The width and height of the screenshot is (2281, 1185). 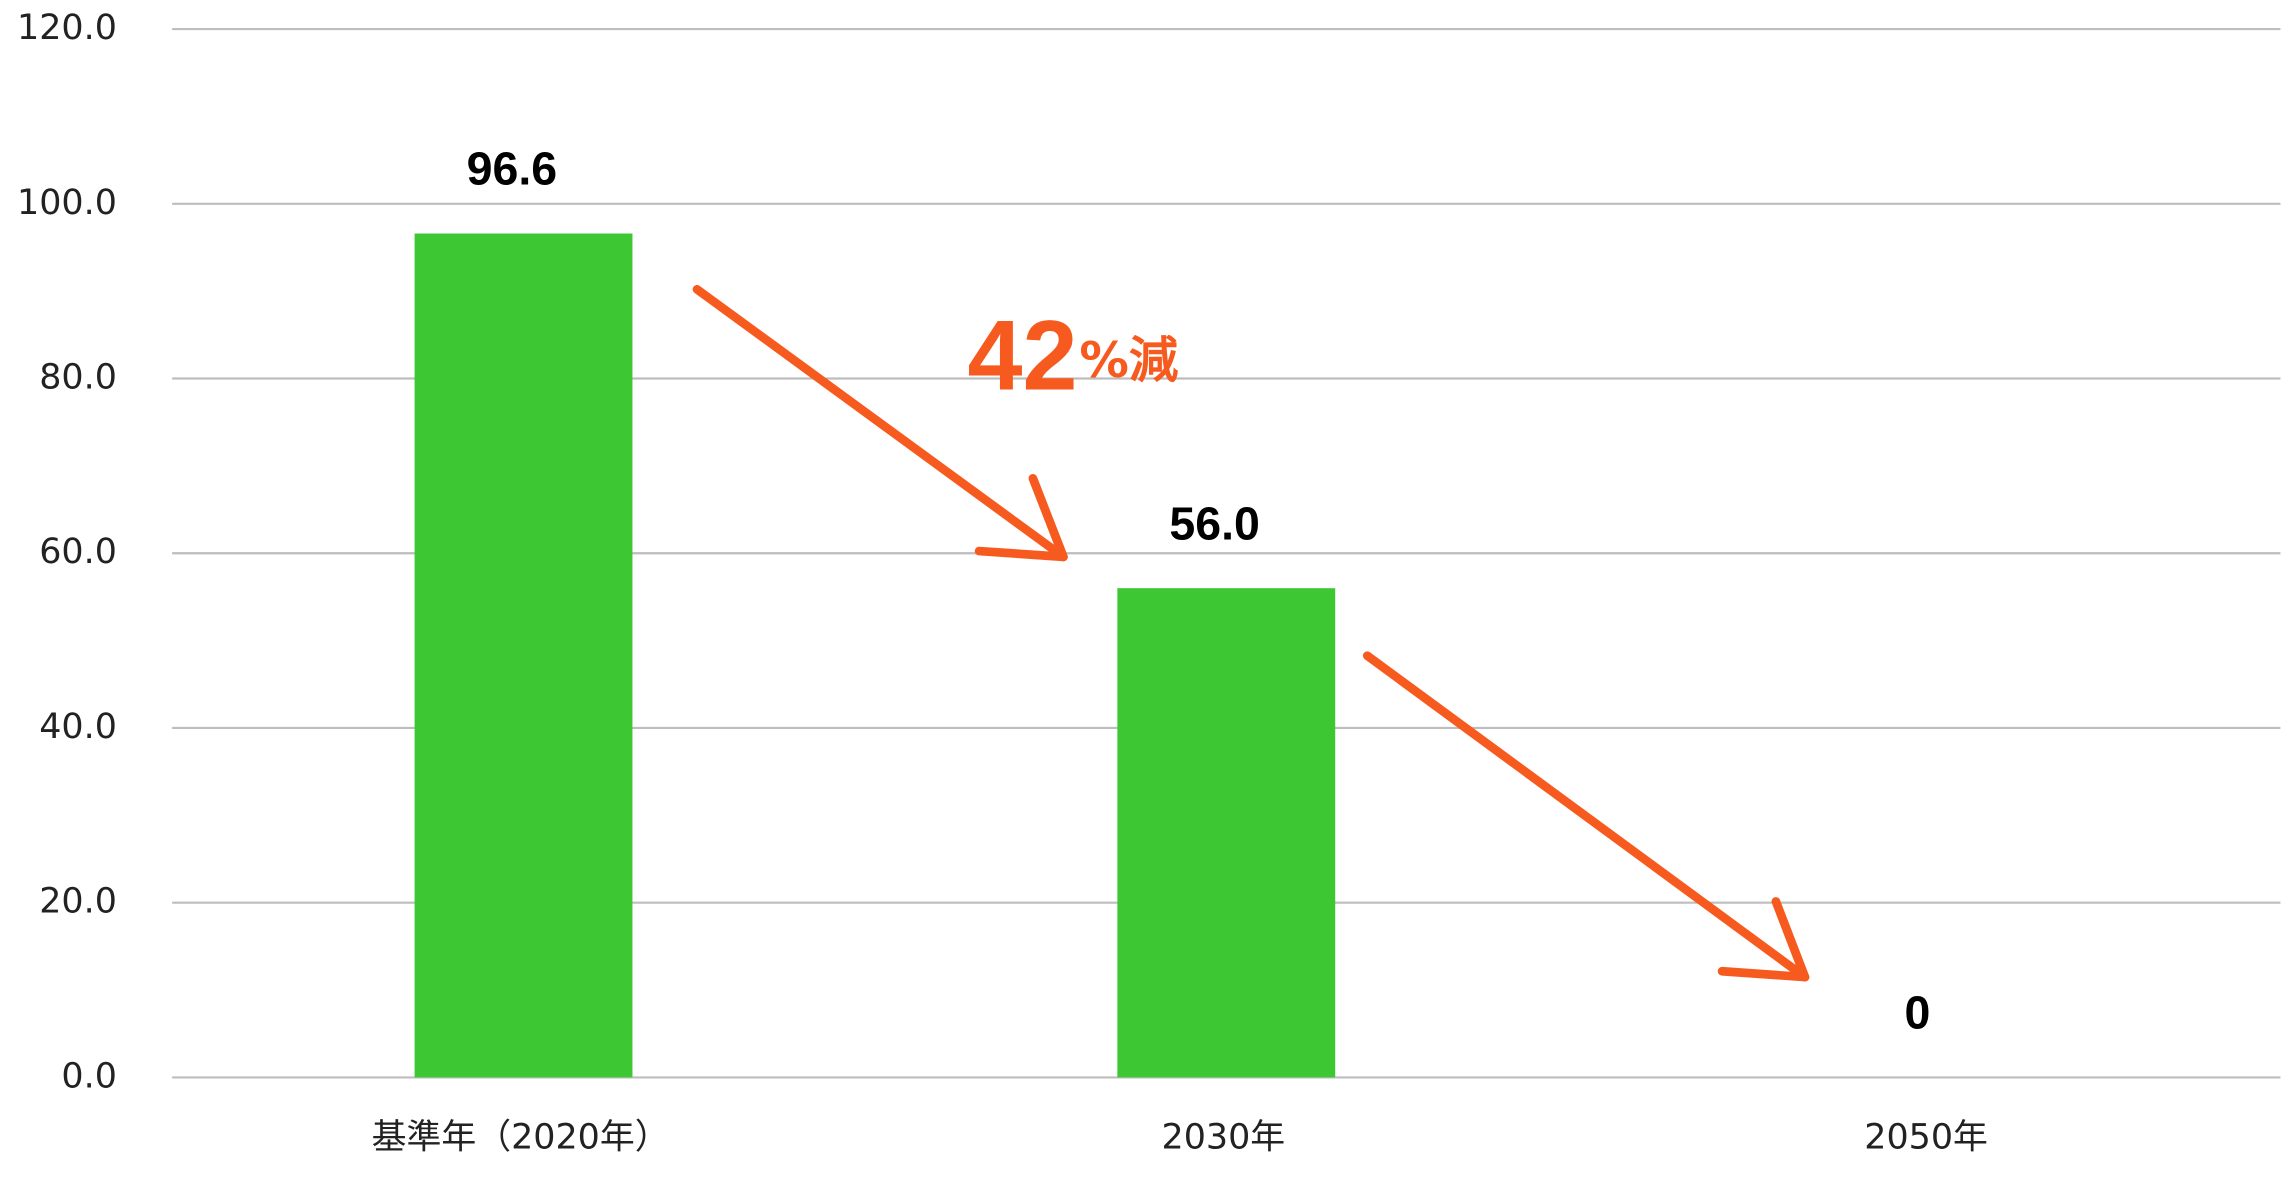 What do you see at coordinates (67, 28) in the screenshot?
I see `y-tick-label: 120.0` at bounding box center [67, 28].